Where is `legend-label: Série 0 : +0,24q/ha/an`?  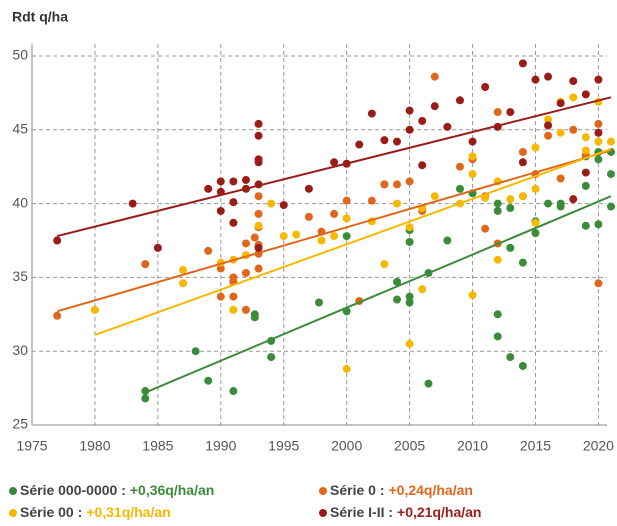 legend-label: Série 0 : +0,24q/ha/an is located at coordinates (401, 490).